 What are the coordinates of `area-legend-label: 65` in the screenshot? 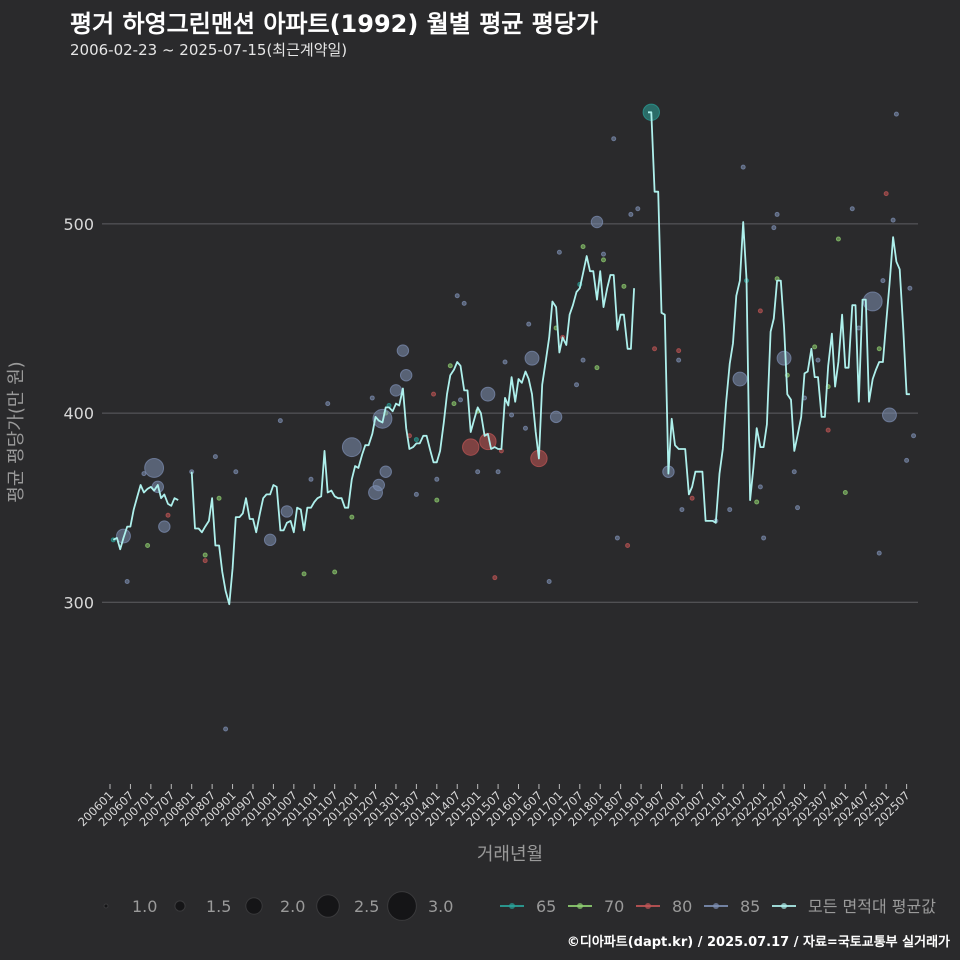 It's located at (546, 906).